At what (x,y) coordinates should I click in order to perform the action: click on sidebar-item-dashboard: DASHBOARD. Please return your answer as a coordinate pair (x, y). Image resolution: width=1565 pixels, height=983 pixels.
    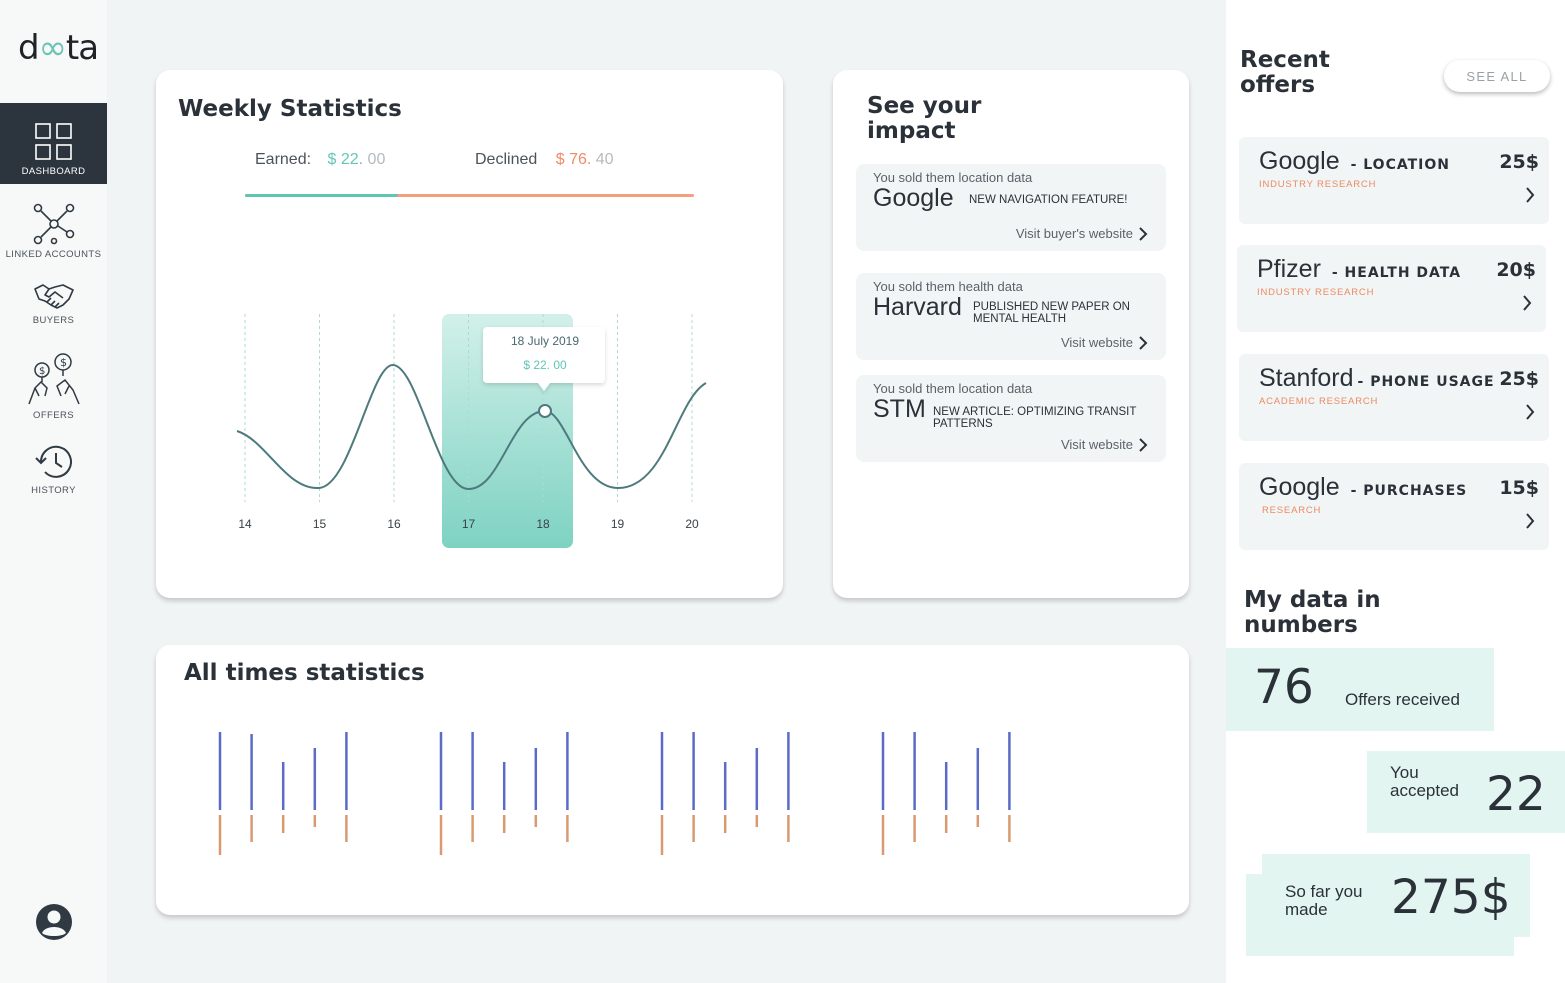
    Looking at the image, I should click on (53, 143).